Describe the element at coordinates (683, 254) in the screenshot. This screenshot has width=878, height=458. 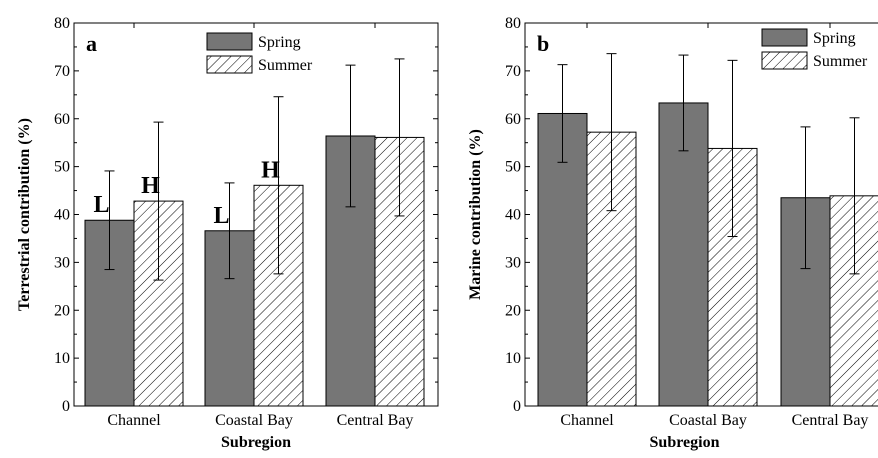
I see `bar-spring` at that location.